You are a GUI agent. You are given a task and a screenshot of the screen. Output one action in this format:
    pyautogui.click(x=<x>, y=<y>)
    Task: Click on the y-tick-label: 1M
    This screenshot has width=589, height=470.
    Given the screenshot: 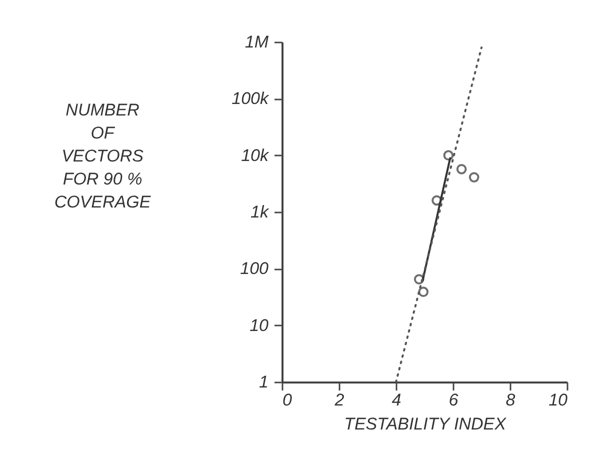 What is the action you would take?
    pyautogui.click(x=257, y=42)
    